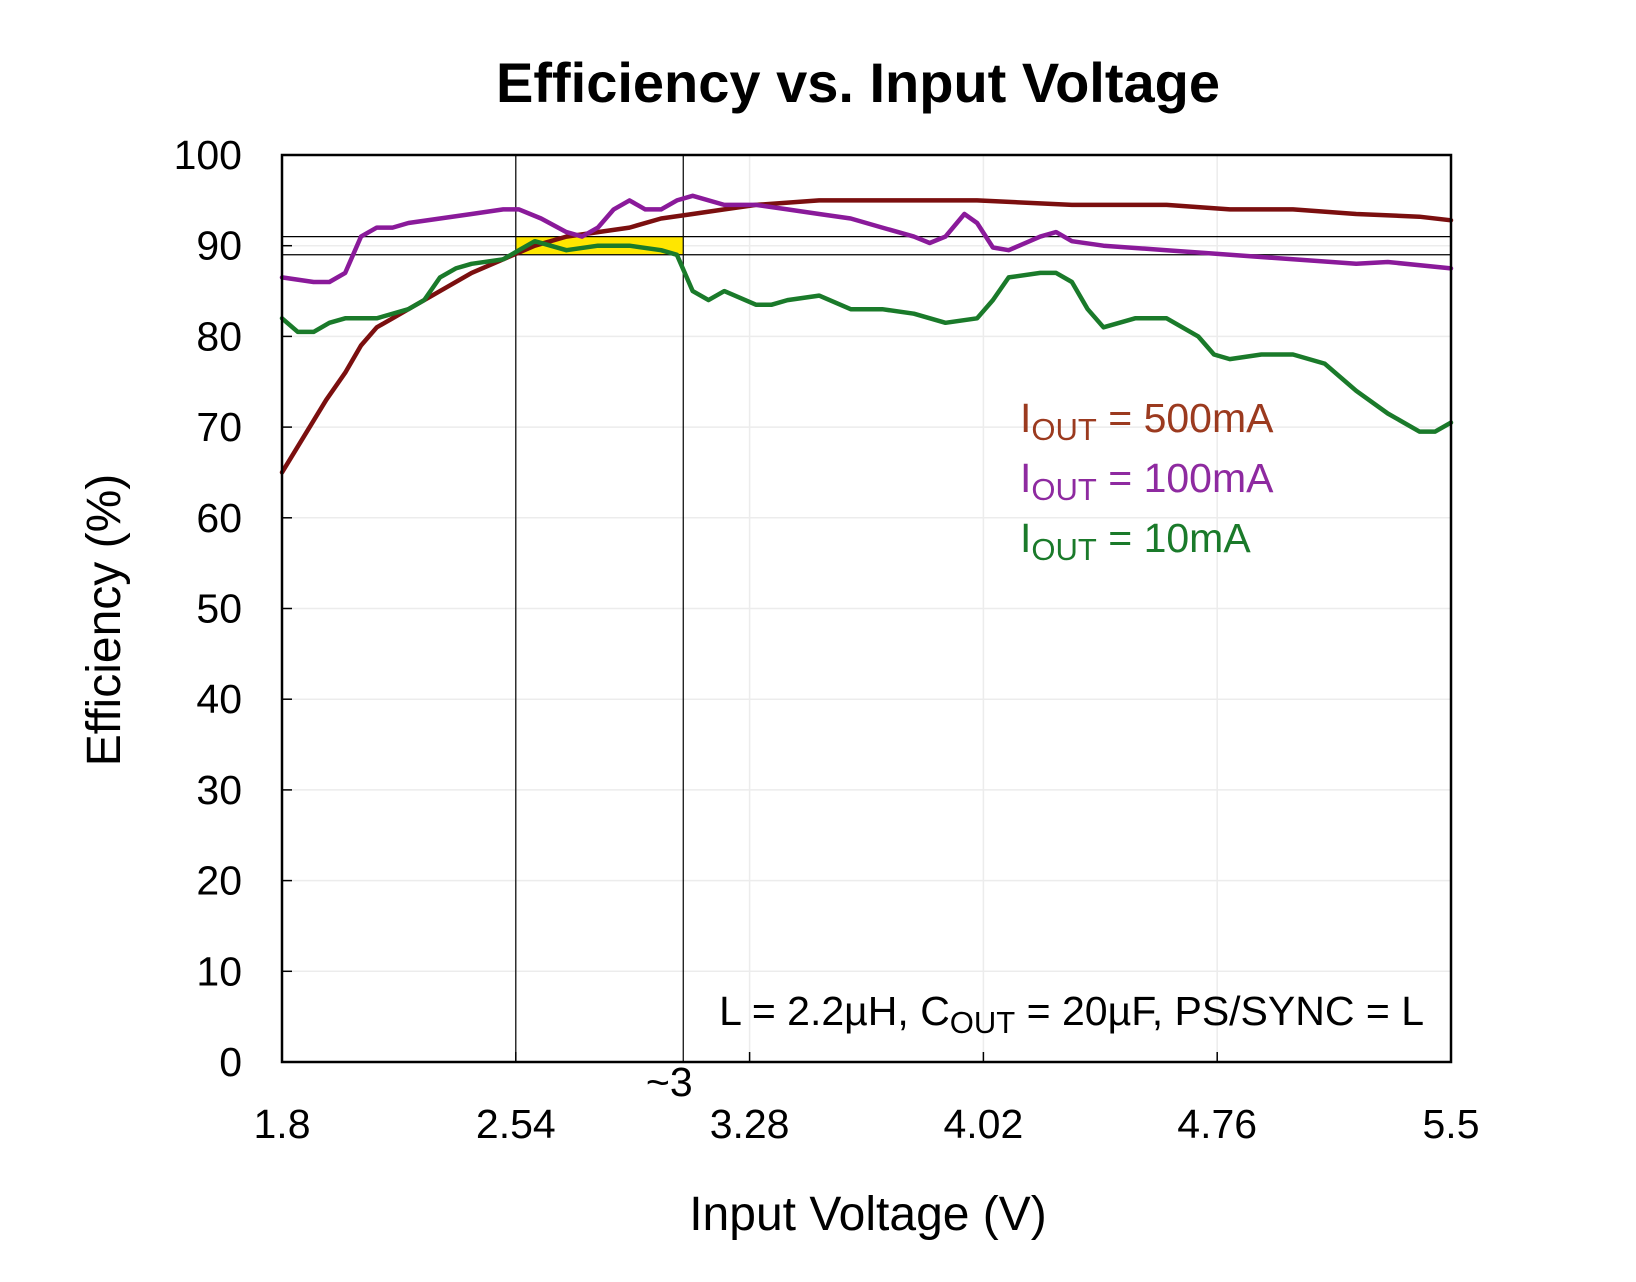  What do you see at coordinates (219, 971) in the screenshot?
I see `y-tick-label: 10` at bounding box center [219, 971].